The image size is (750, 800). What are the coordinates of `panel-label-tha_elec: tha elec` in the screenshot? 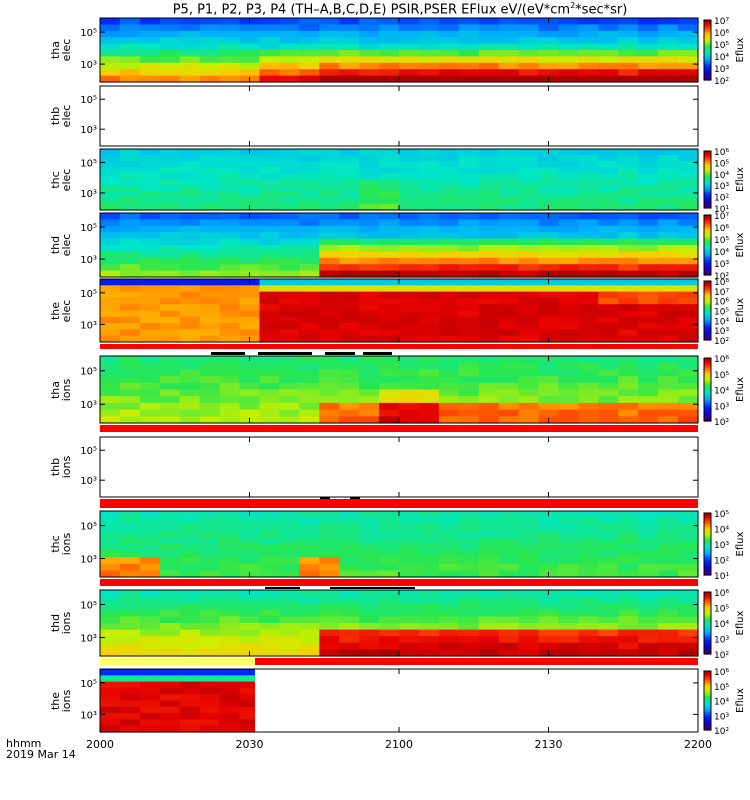 It's located at (64, 50).